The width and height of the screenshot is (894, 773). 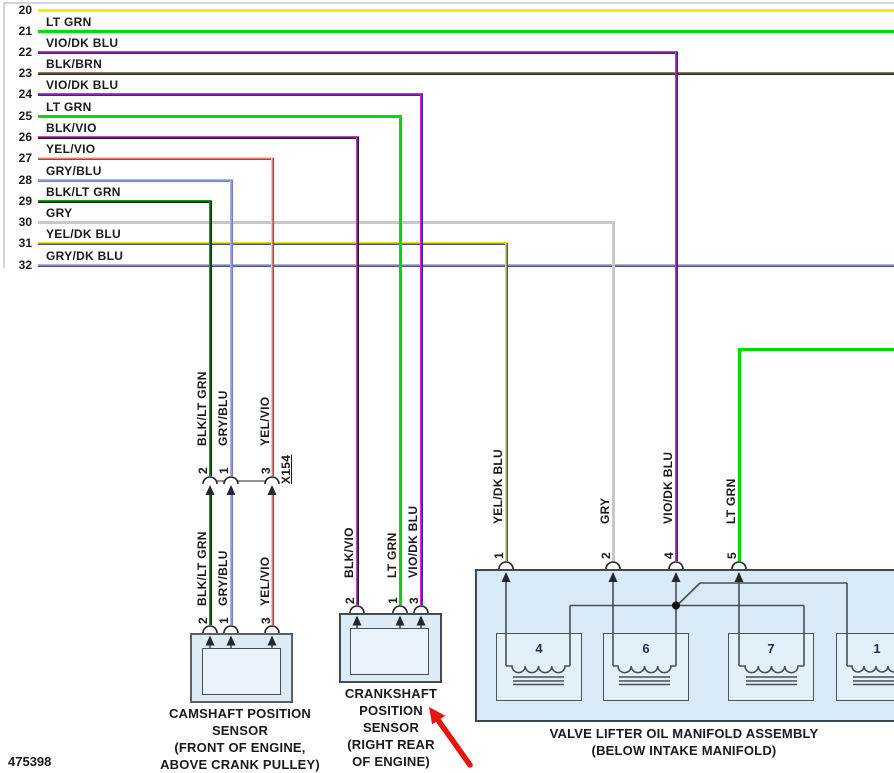 I want to click on wire-32-gry-dk-blu, so click(x=466, y=265).